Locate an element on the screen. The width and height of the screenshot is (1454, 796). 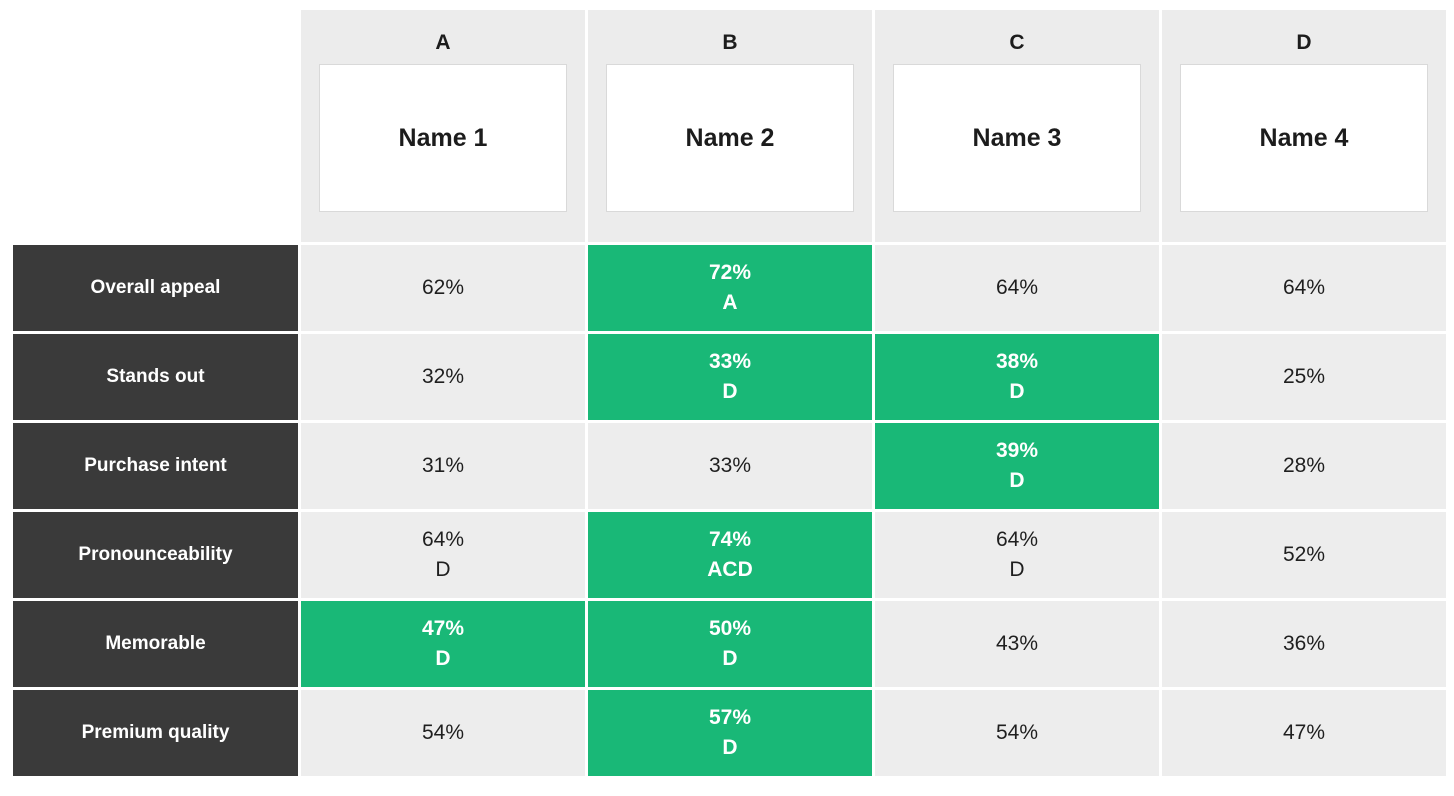
table-cell: 25% is located at coordinates (1304, 377).